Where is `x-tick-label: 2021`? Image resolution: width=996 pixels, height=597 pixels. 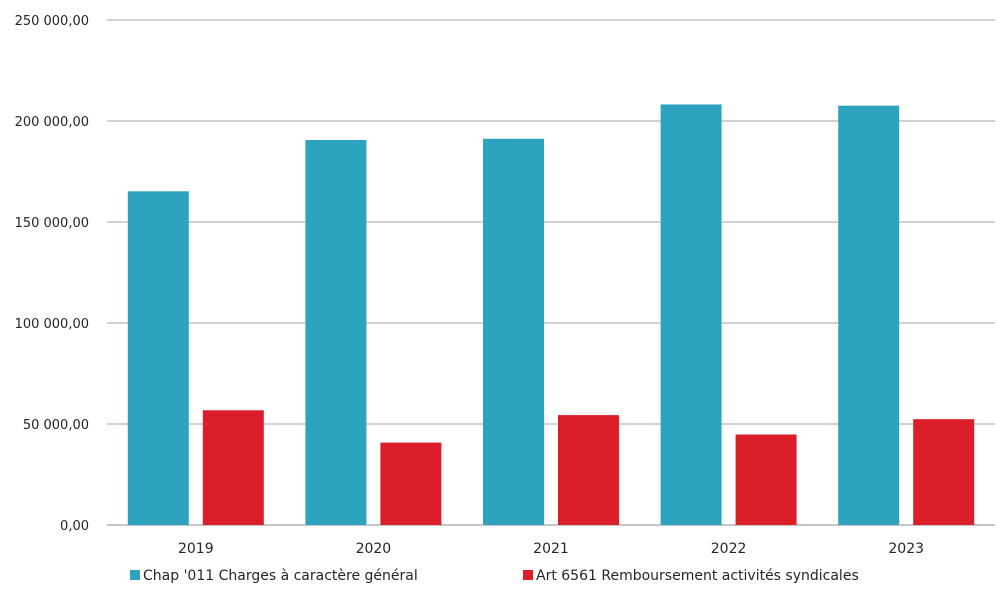 x-tick-label: 2021 is located at coordinates (551, 549).